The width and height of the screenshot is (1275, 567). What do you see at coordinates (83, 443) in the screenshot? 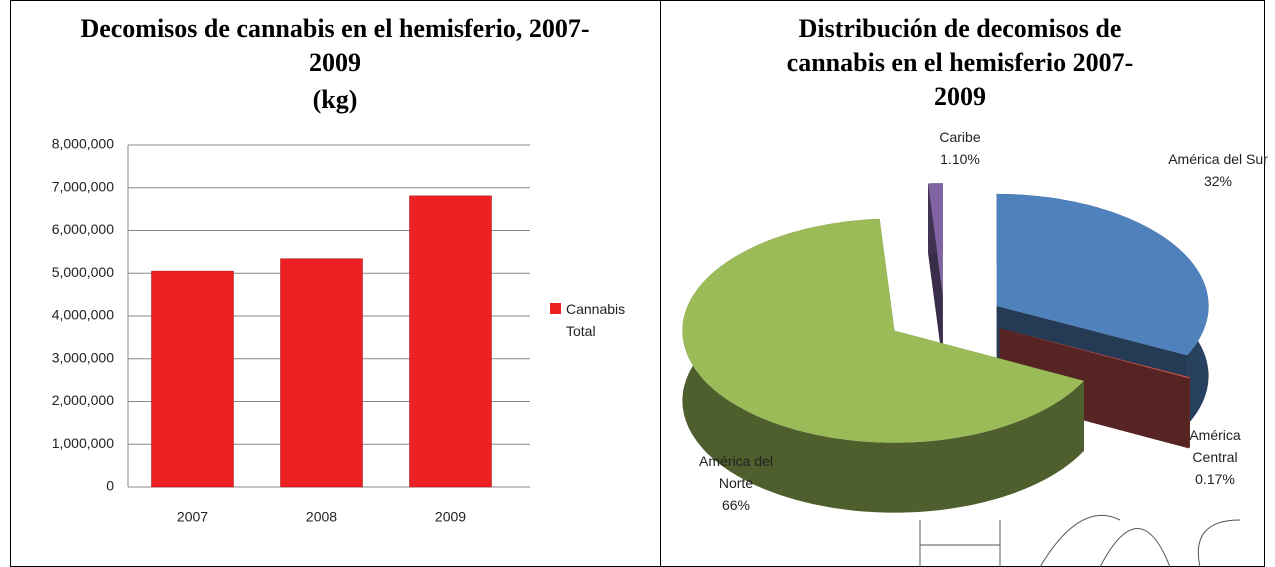
I see `y-tick-label: 1,000,000` at bounding box center [83, 443].